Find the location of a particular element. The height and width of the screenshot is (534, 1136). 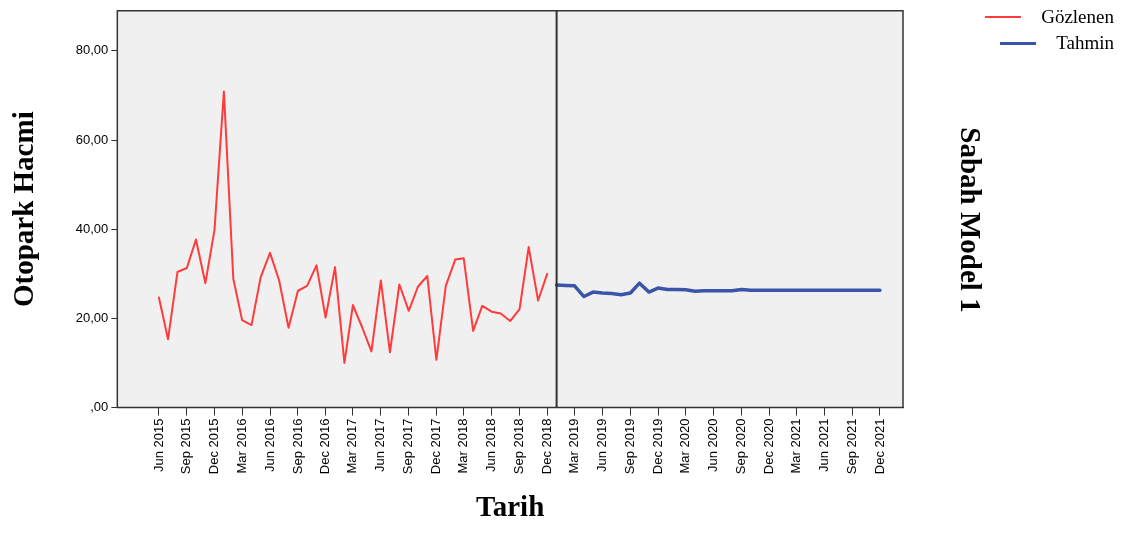

x-tick-label: Dec 2021 is located at coordinates (879, 446).